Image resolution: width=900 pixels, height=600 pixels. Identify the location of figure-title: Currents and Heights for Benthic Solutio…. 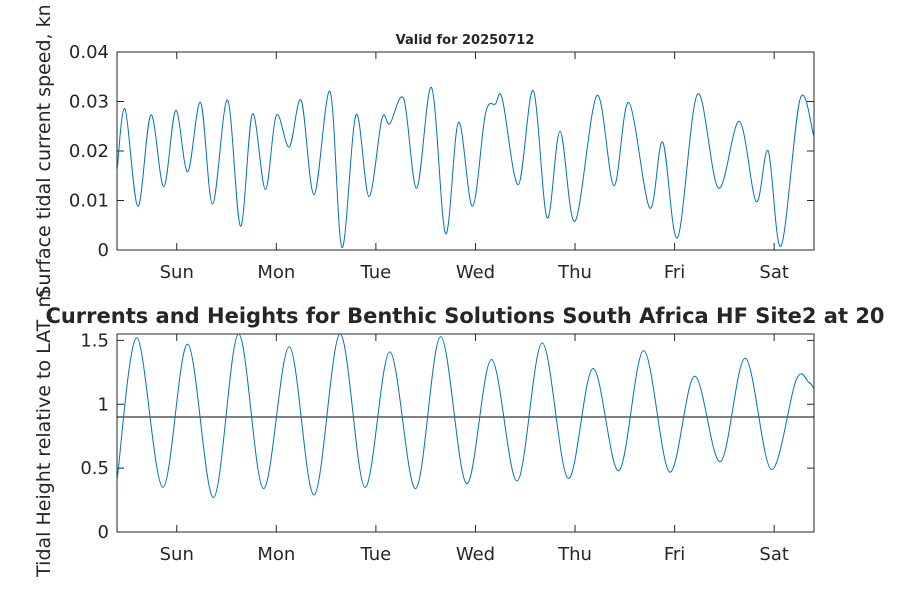
(464, 316).